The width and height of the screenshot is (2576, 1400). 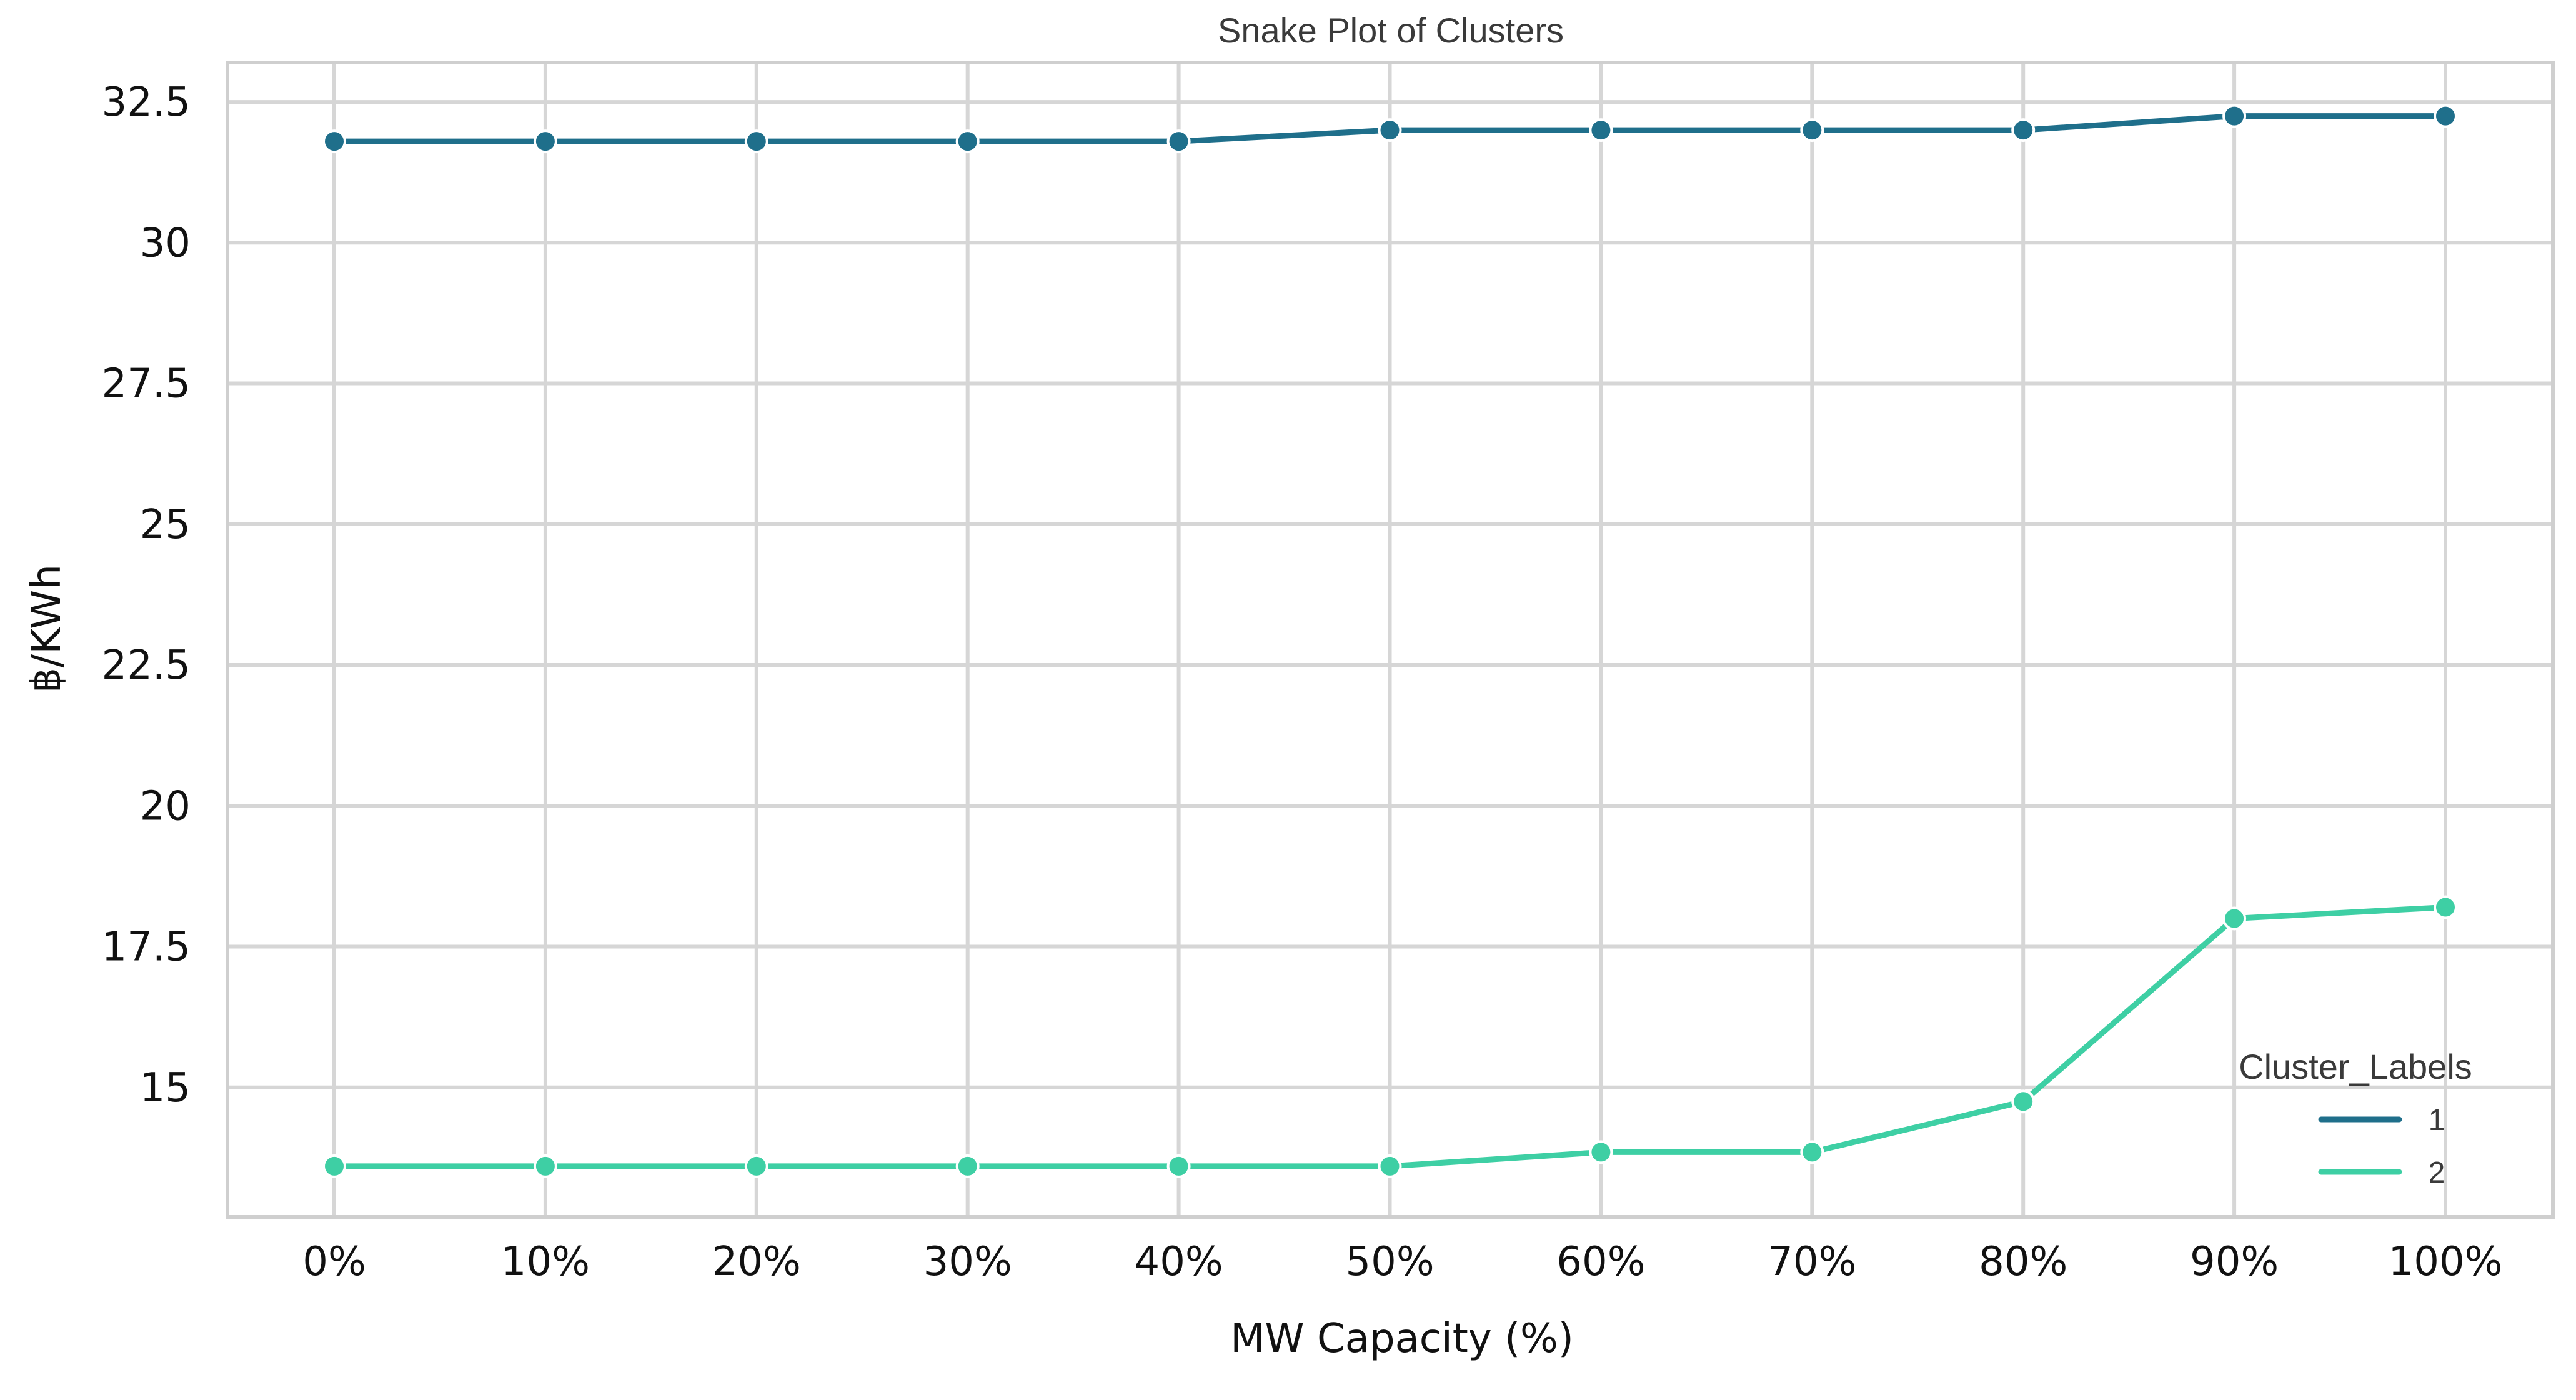 What do you see at coordinates (2437, 1172) in the screenshot?
I see `legend-label: 2` at bounding box center [2437, 1172].